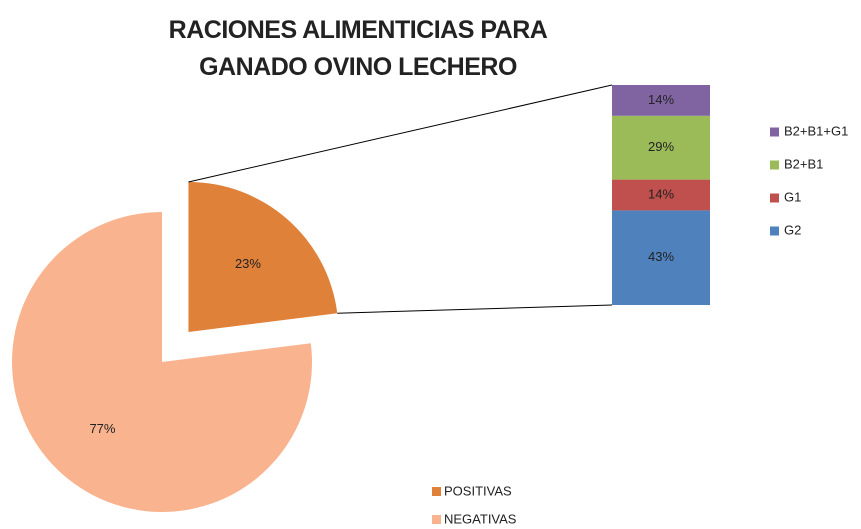  I want to click on legend-label: NEGATIVAS, so click(480, 518).